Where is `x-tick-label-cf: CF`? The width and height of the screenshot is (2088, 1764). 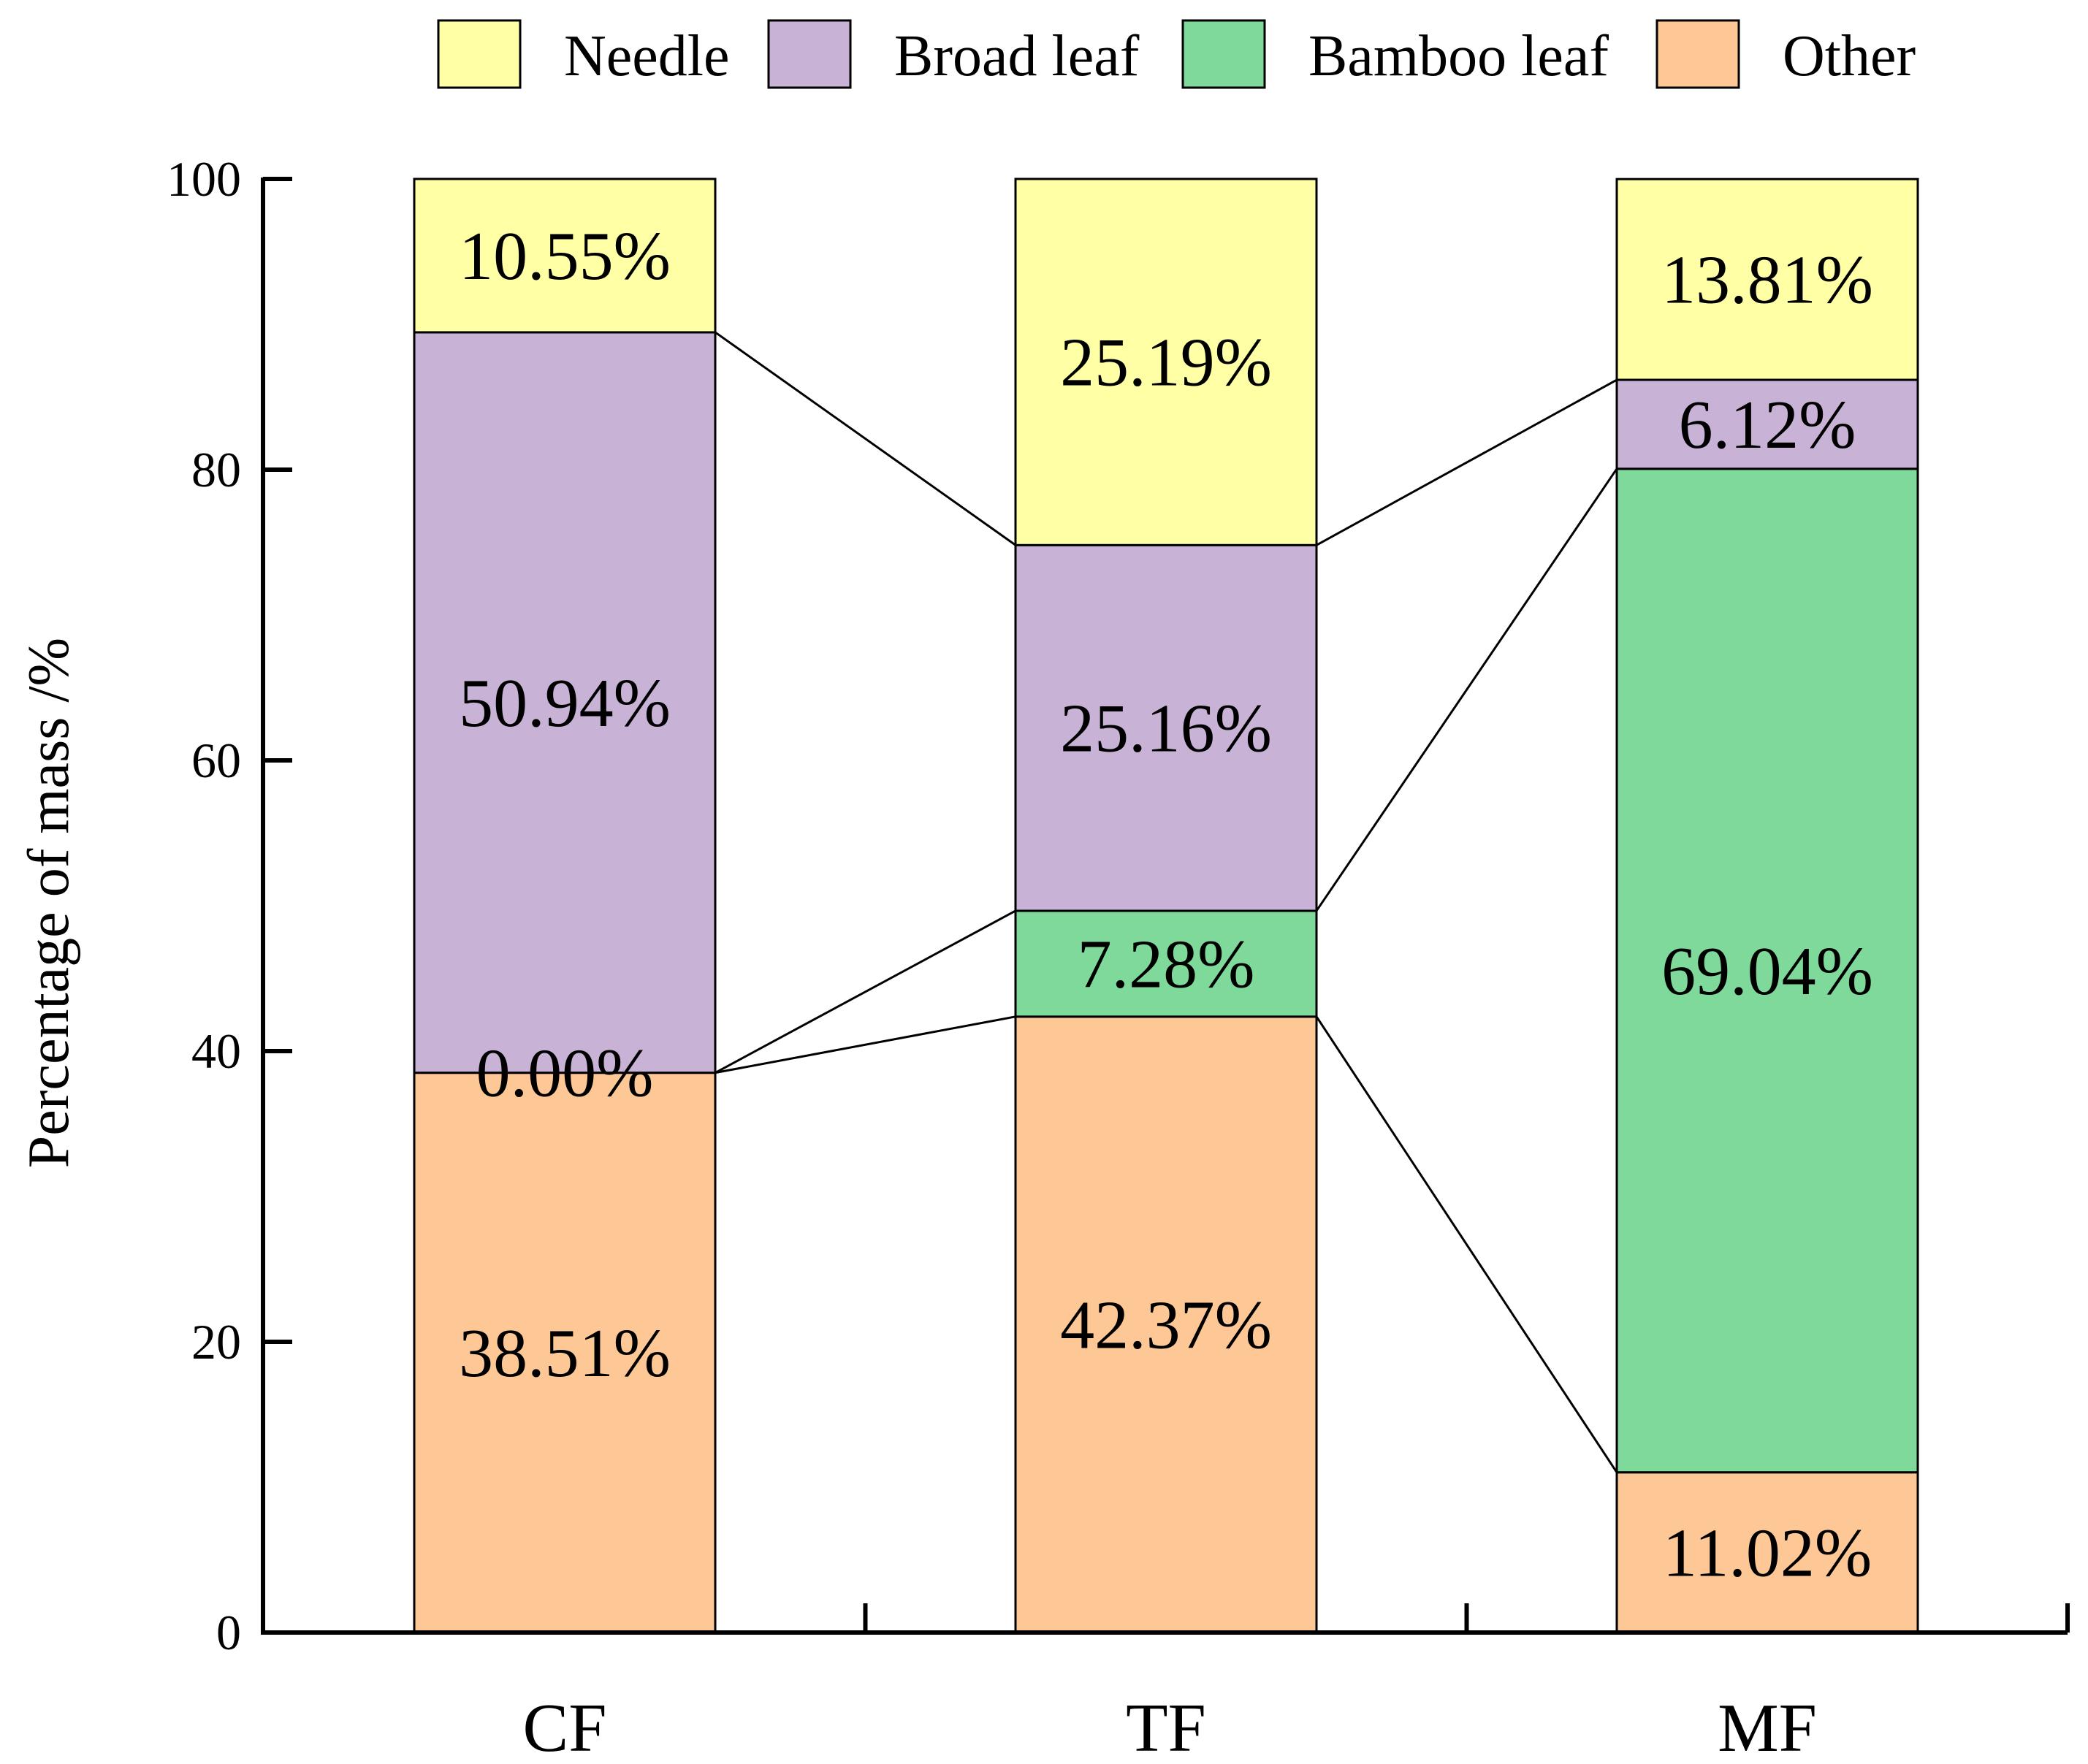
x-tick-label-cf: CF is located at coordinates (565, 1727).